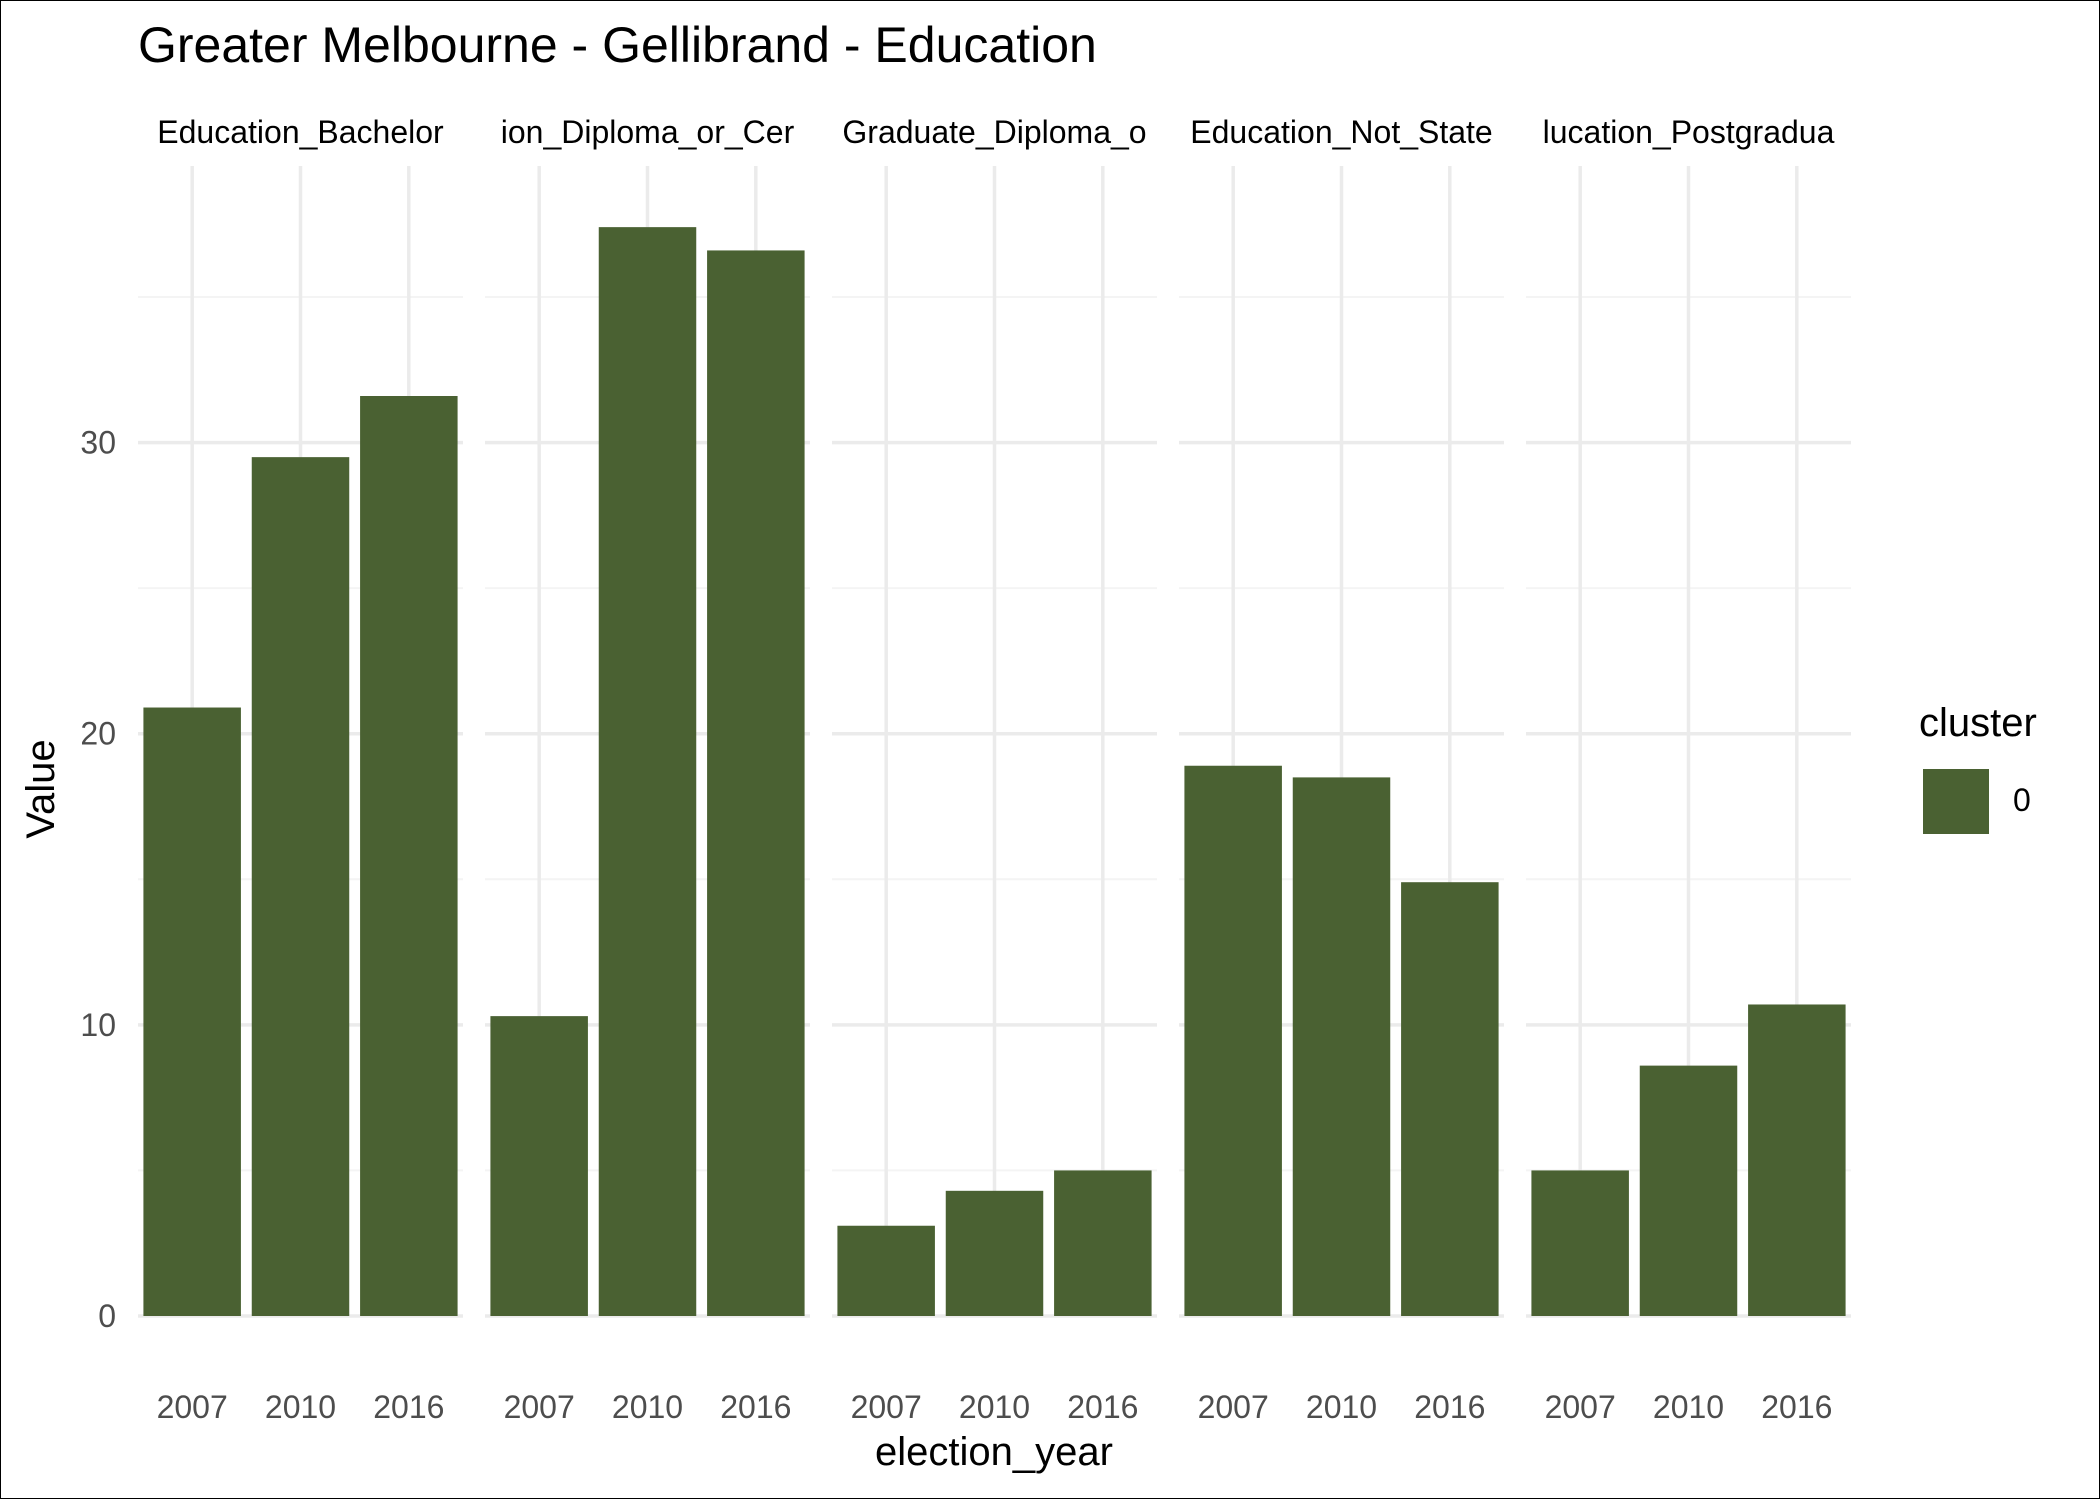  Describe the element at coordinates (98, 879) in the screenshot. I see `y-axis-ticks: 0 10 20 30` at that location.